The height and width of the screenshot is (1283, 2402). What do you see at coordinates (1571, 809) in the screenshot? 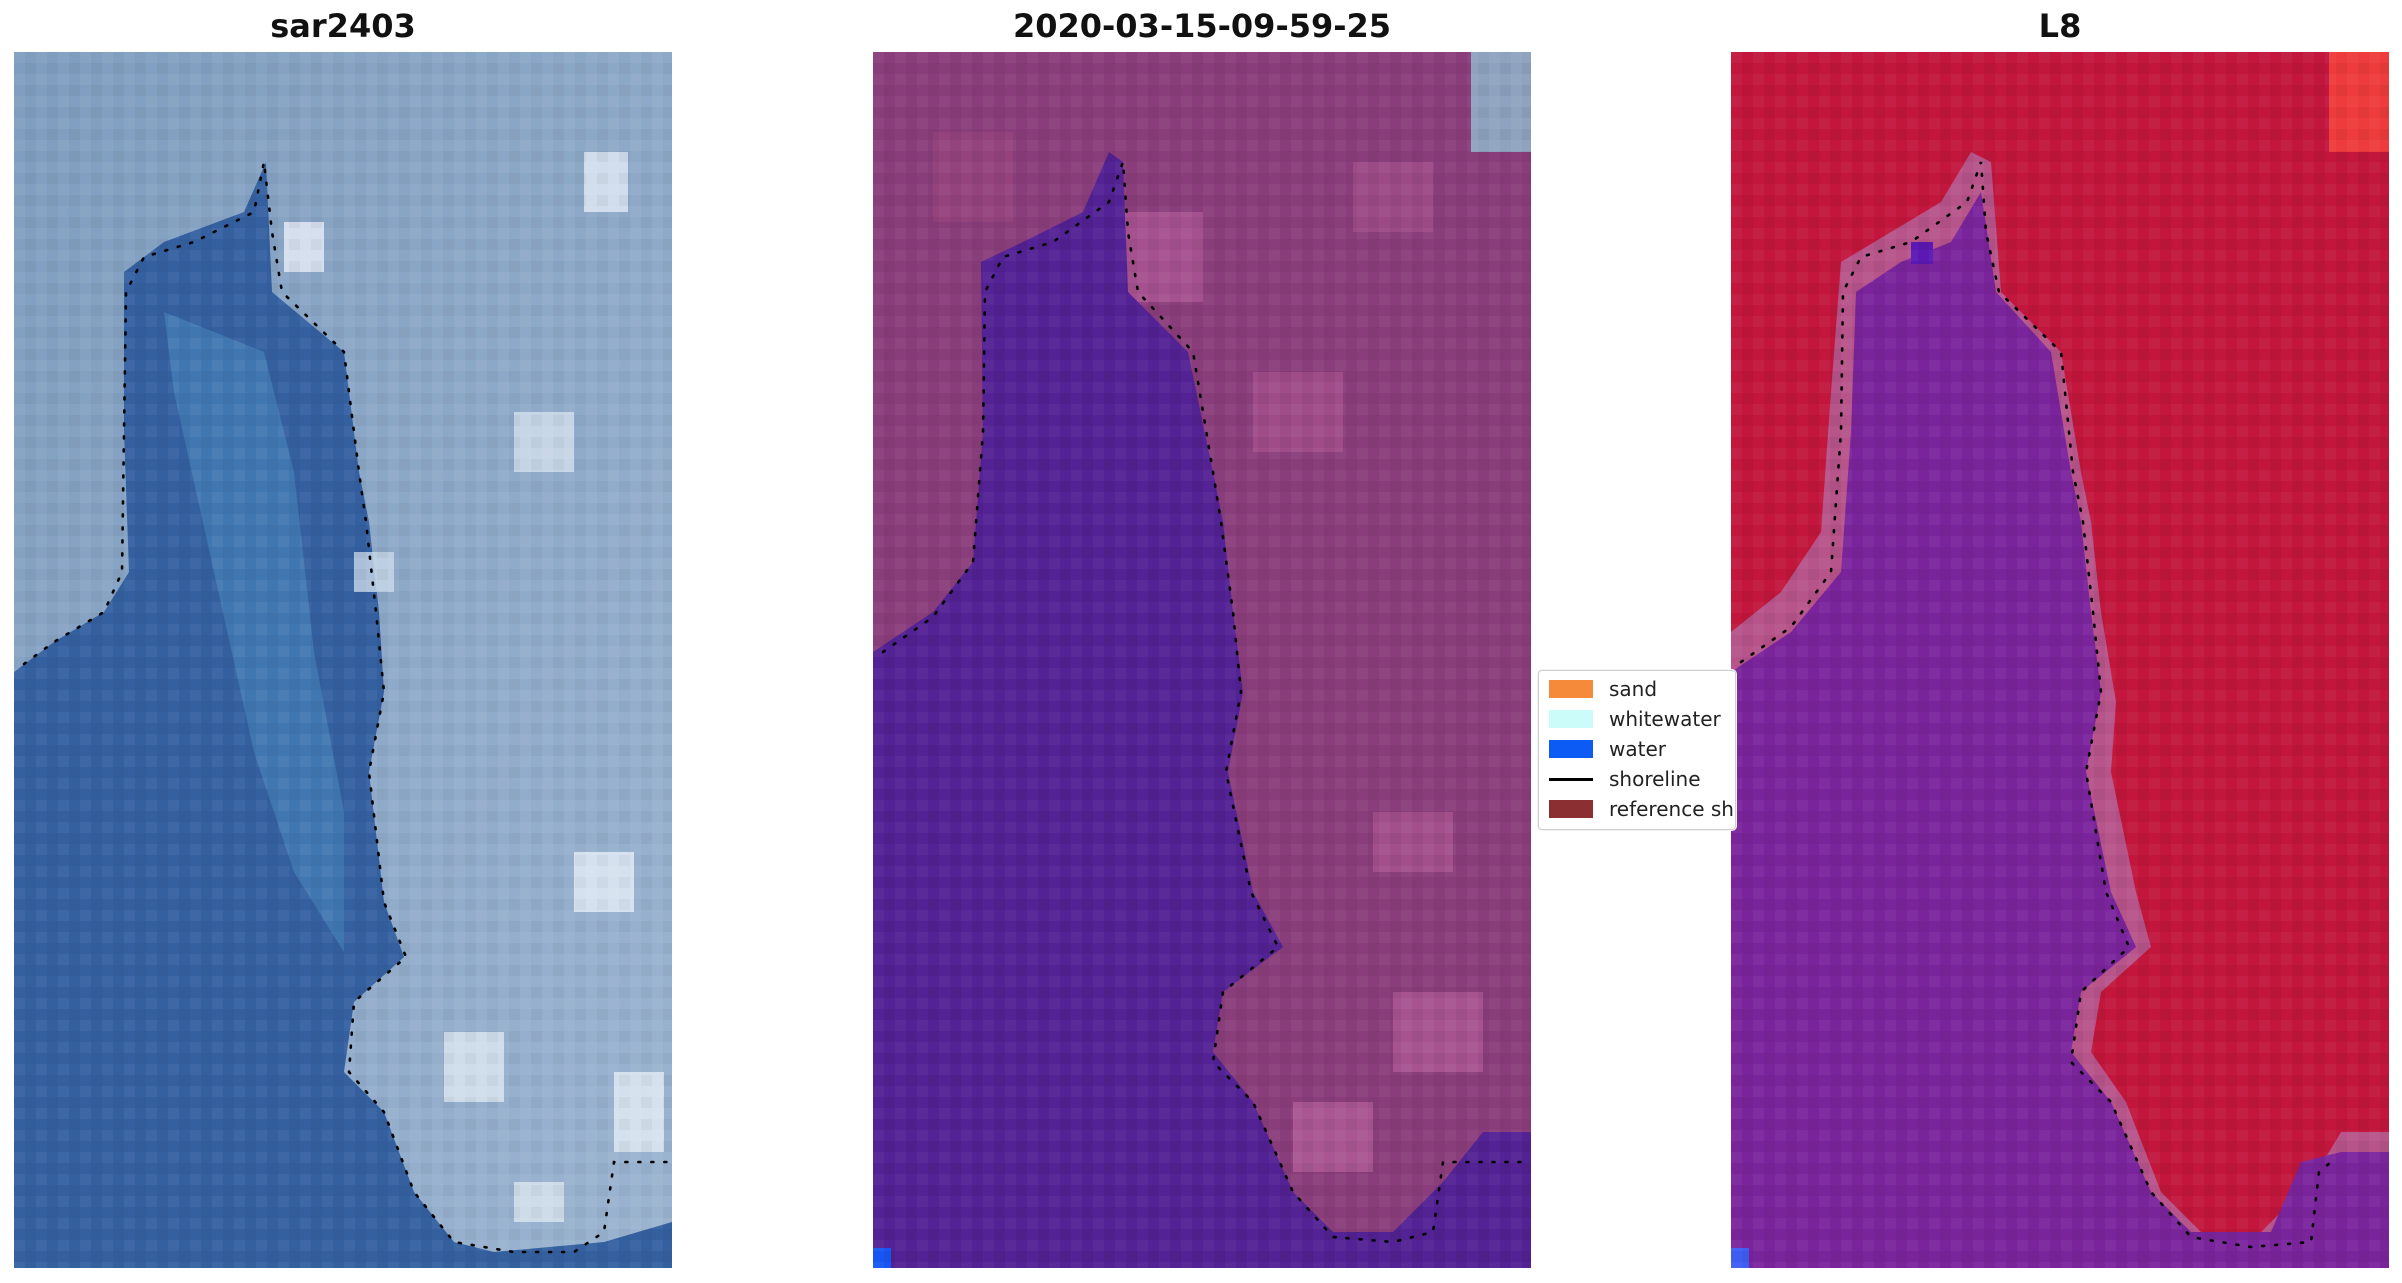
I see `reference-shoreline-swatch` at bounding box center [1571, 809].